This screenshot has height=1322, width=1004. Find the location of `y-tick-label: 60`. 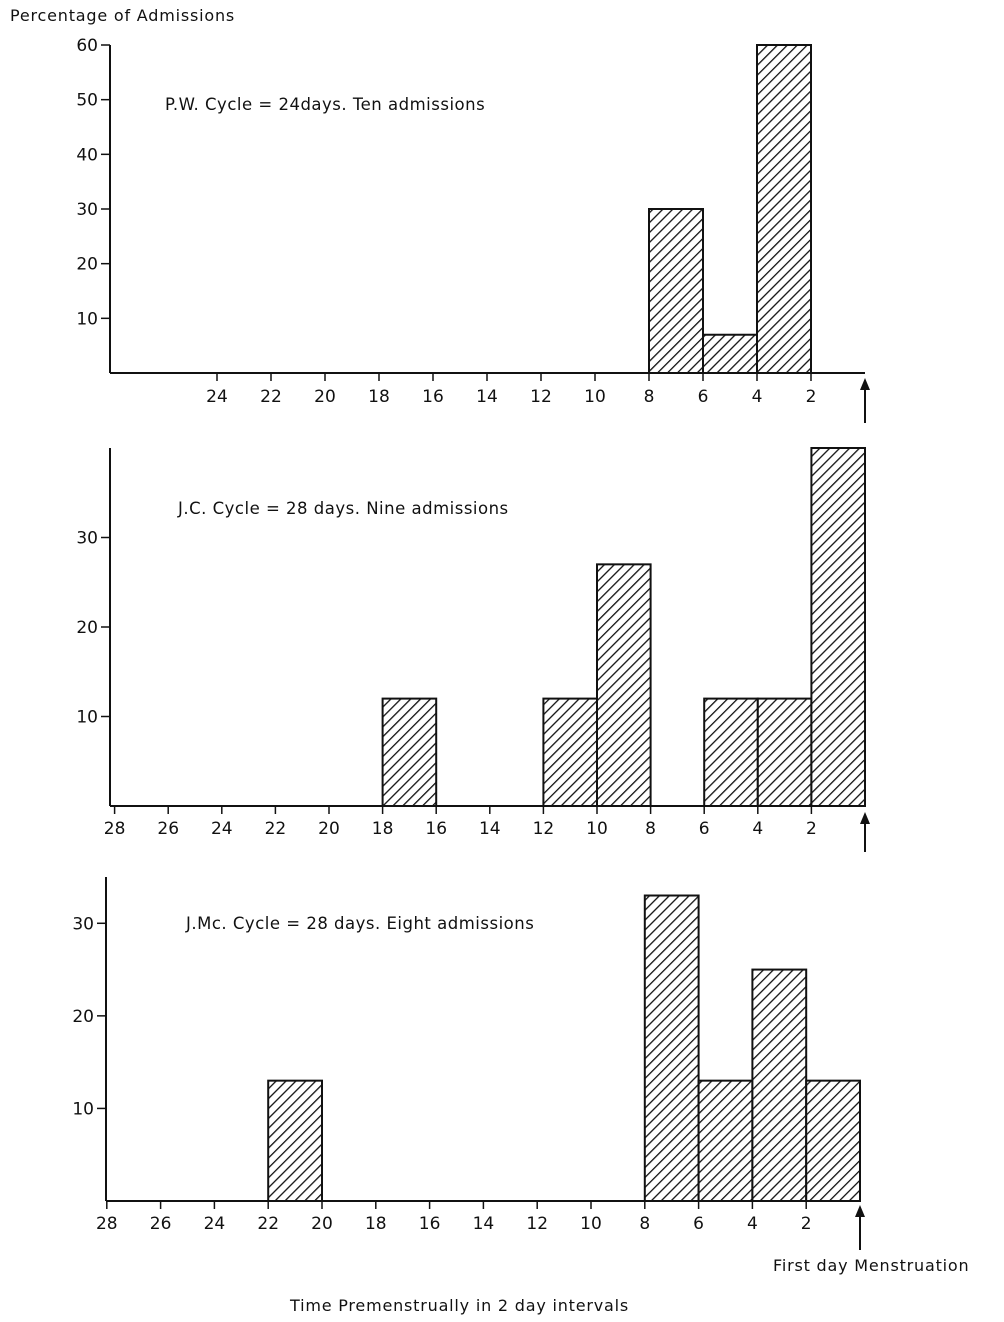

y-tick-label: 60 is located at coordinates (87, 46).